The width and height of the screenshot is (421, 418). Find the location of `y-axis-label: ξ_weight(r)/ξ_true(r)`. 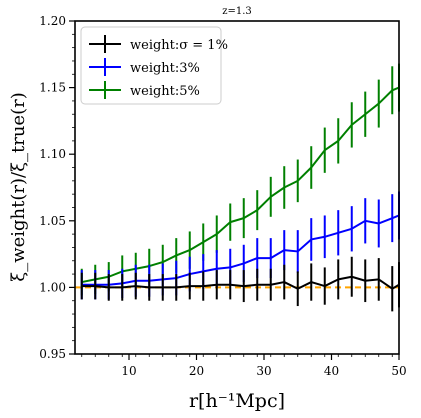

y-axis-label: ξ_weight(r)/ξ_true(r) is located at coordinates (18, 186).